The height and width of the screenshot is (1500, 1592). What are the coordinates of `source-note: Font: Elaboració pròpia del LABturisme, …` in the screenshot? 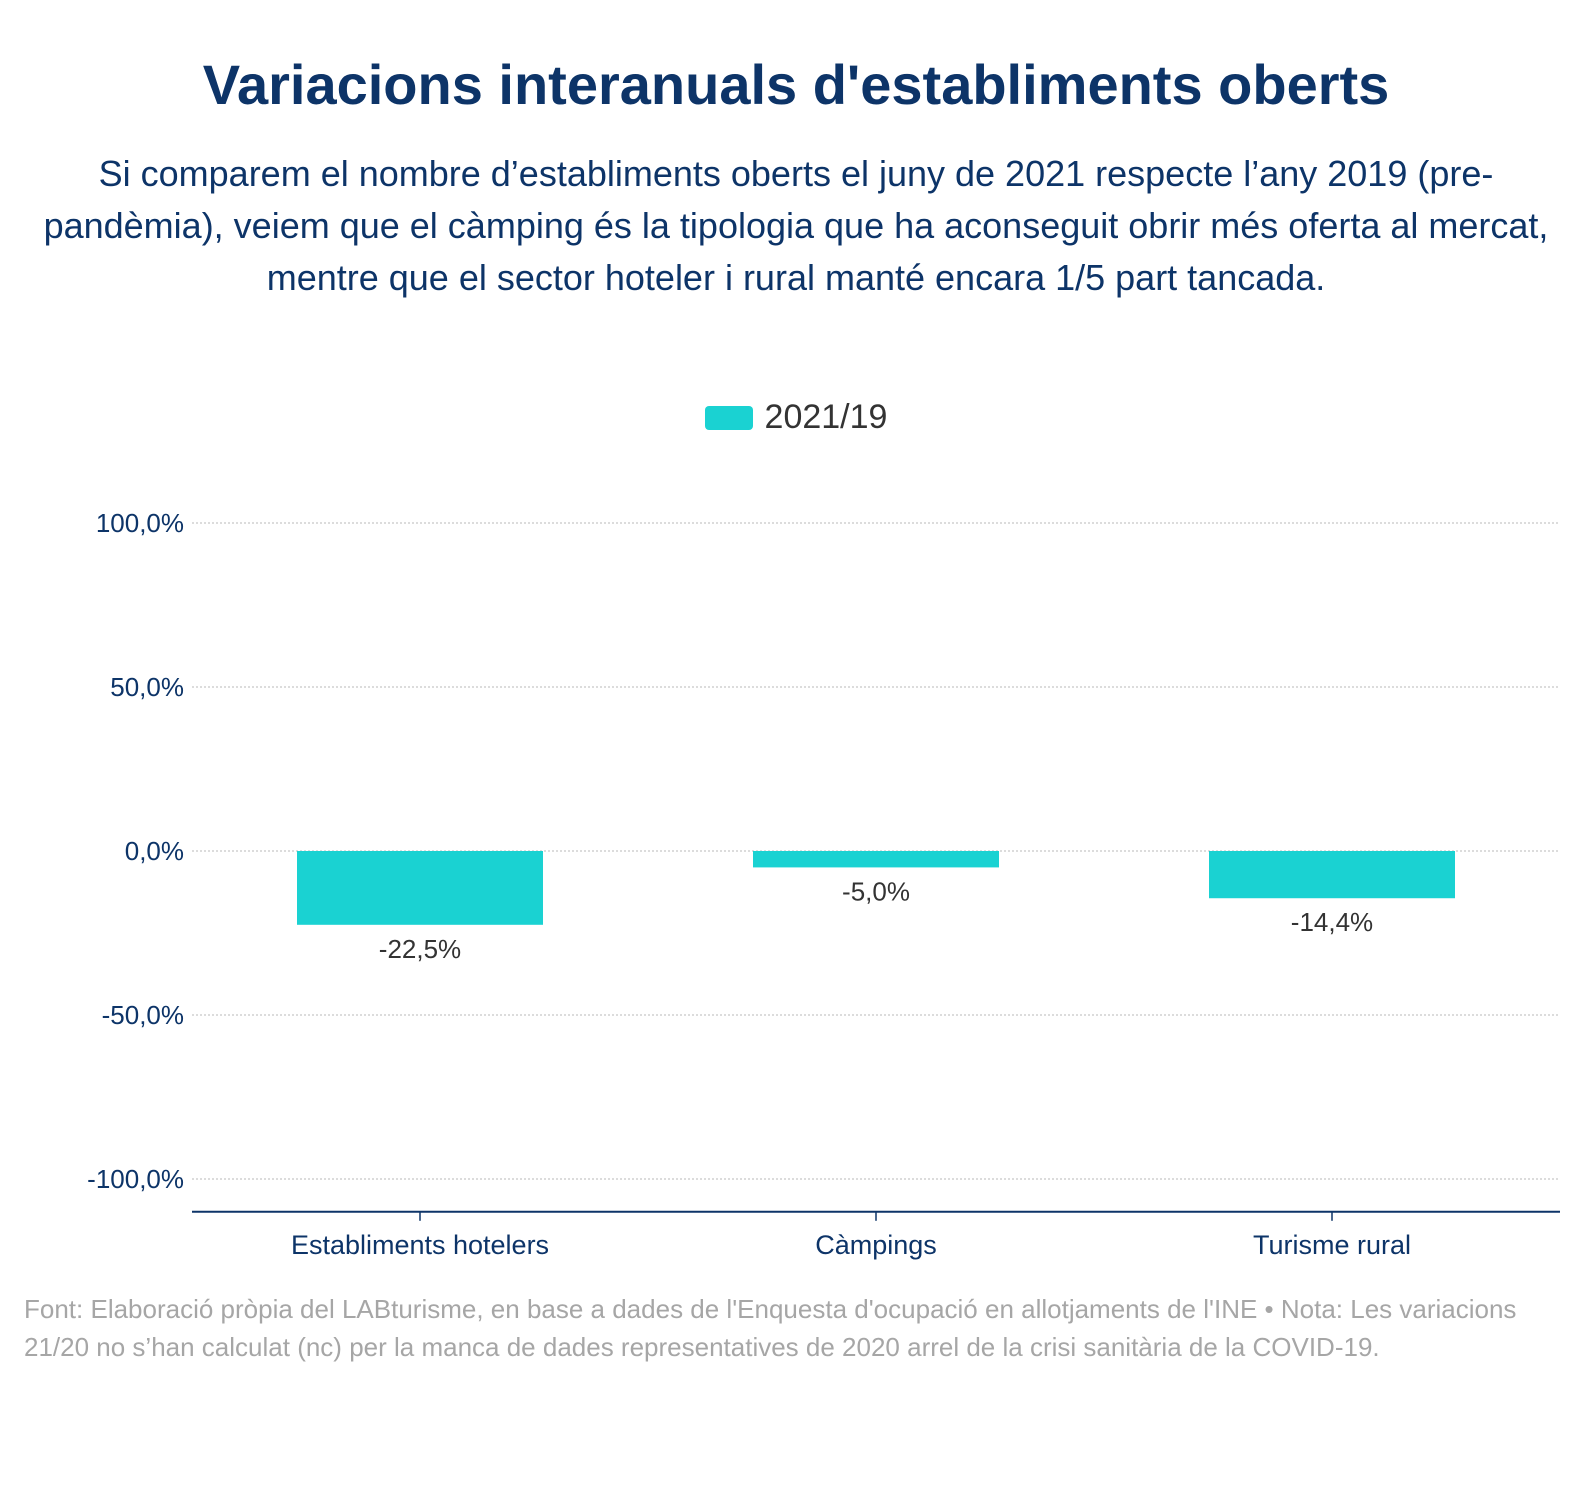 It's located at (770, 1328).